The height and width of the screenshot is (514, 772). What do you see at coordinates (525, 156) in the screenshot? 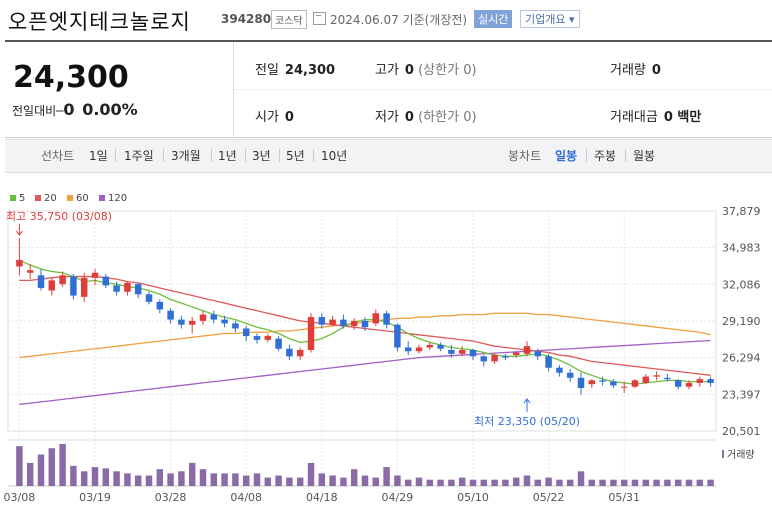
I see `candle-chart-label: 봉차트` at bounding box center [525, 156].